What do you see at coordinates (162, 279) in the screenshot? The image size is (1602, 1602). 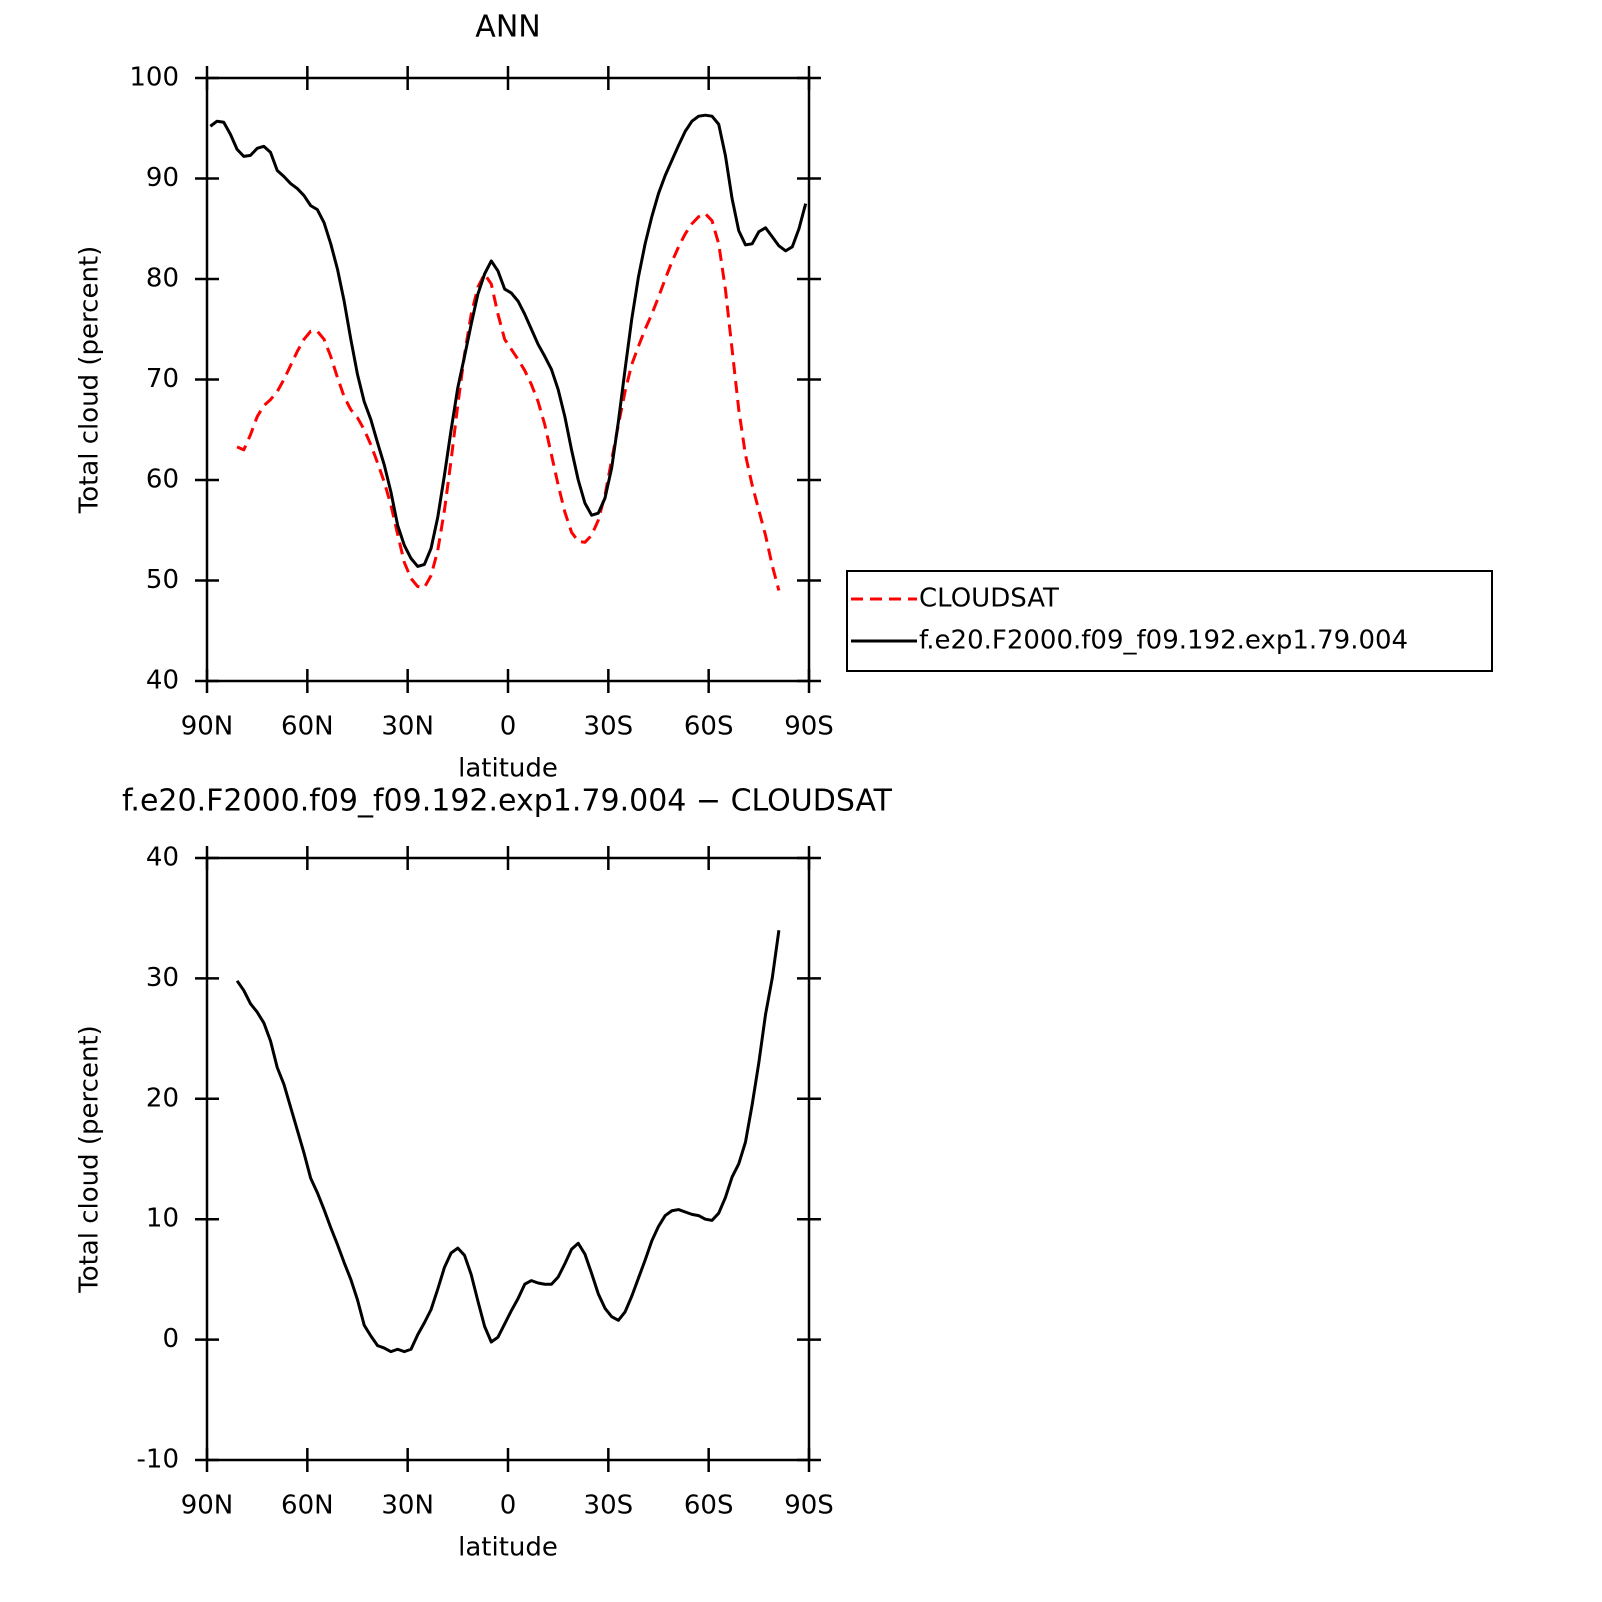 I see `y-tick-label: 80` at bounding box center [162, 279].